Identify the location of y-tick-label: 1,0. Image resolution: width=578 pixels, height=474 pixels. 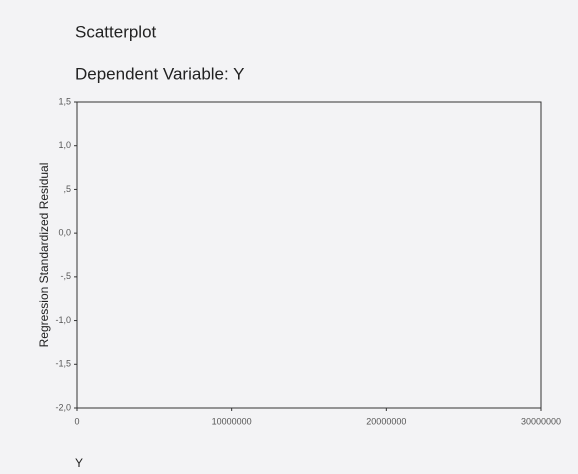
(64, 145).